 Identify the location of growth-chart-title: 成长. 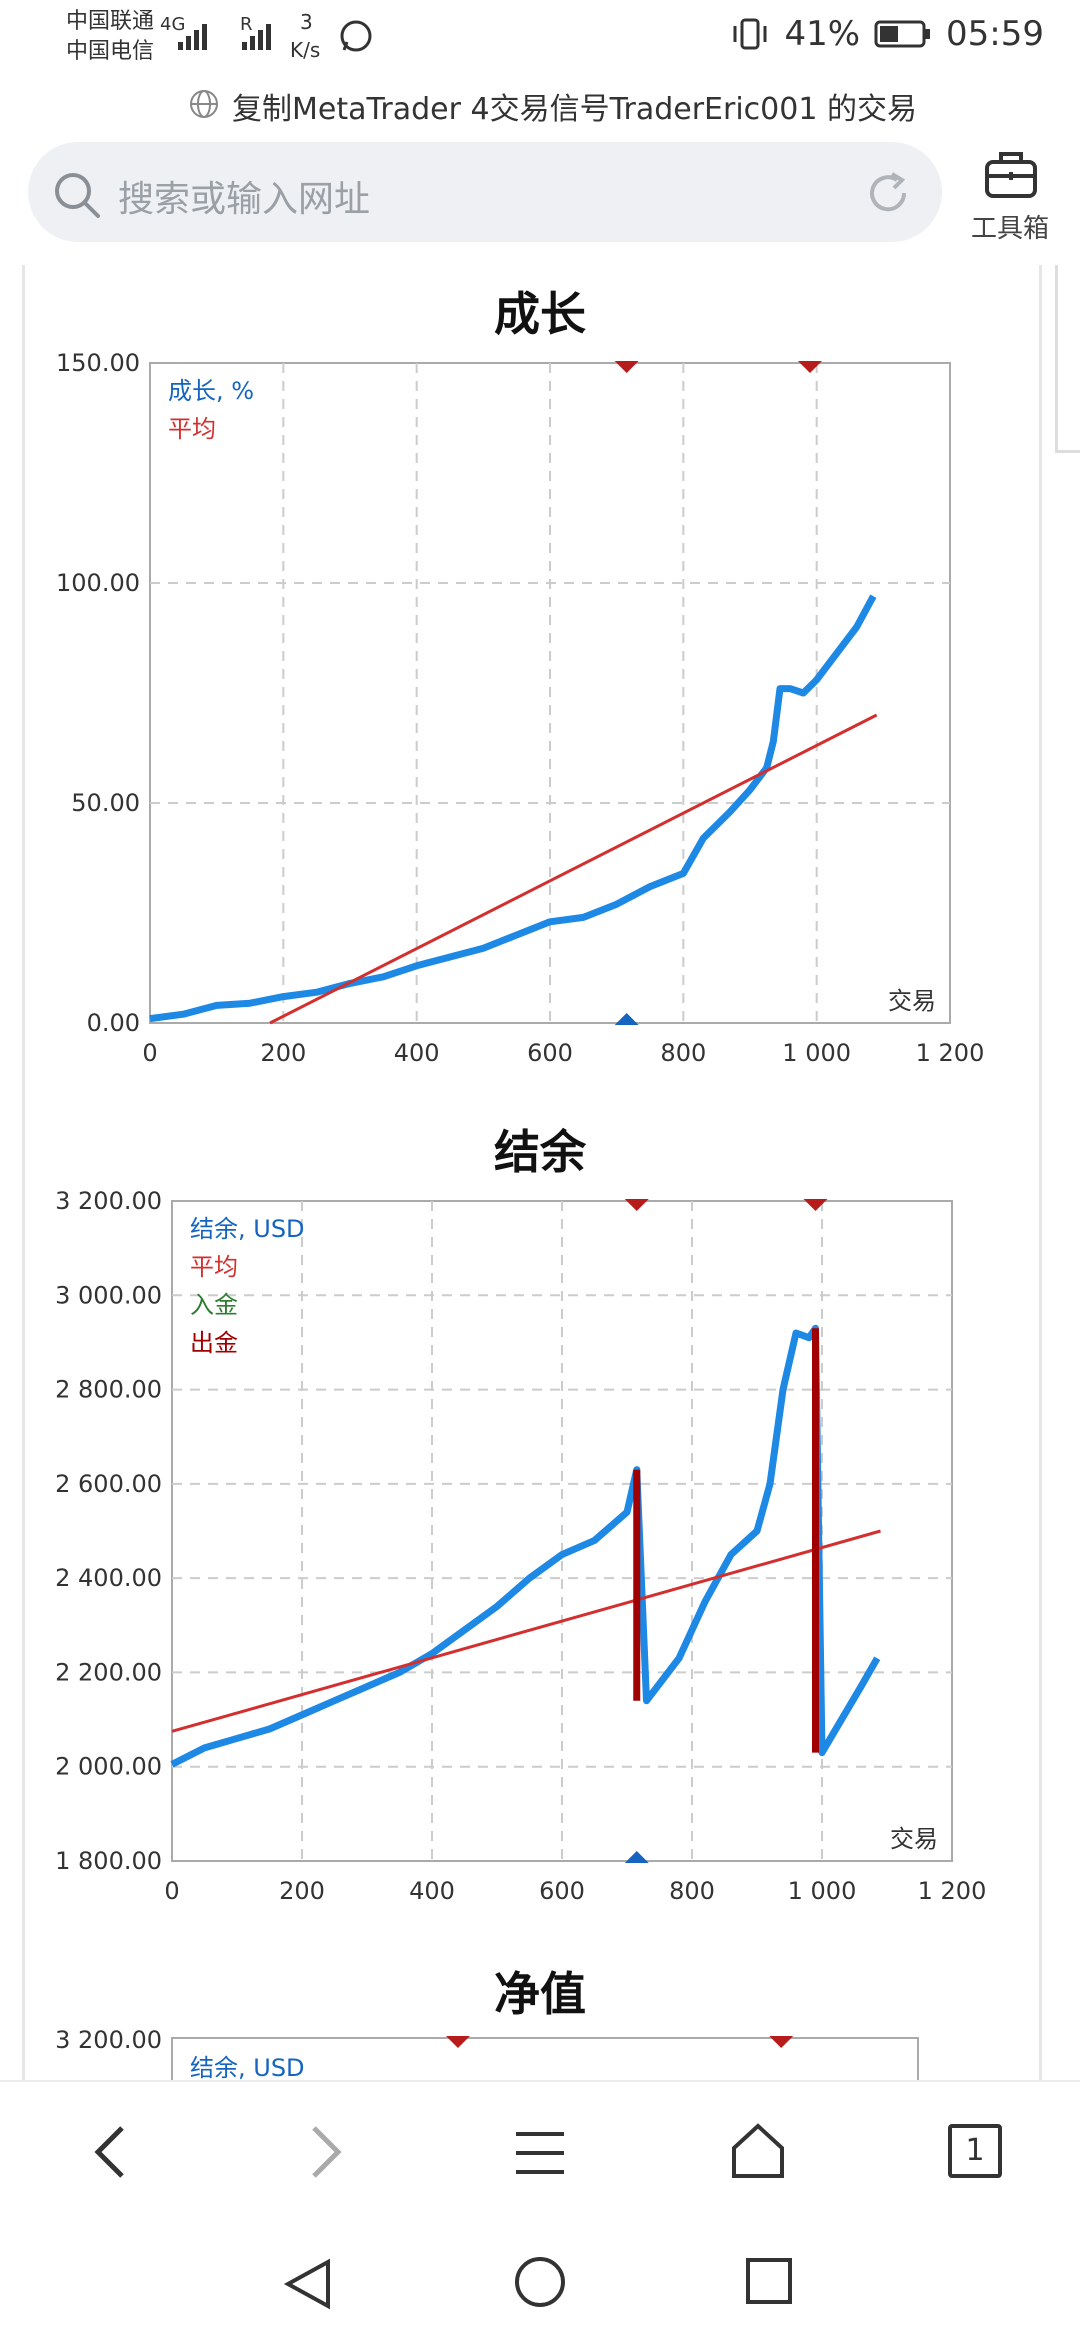
(540, 314).